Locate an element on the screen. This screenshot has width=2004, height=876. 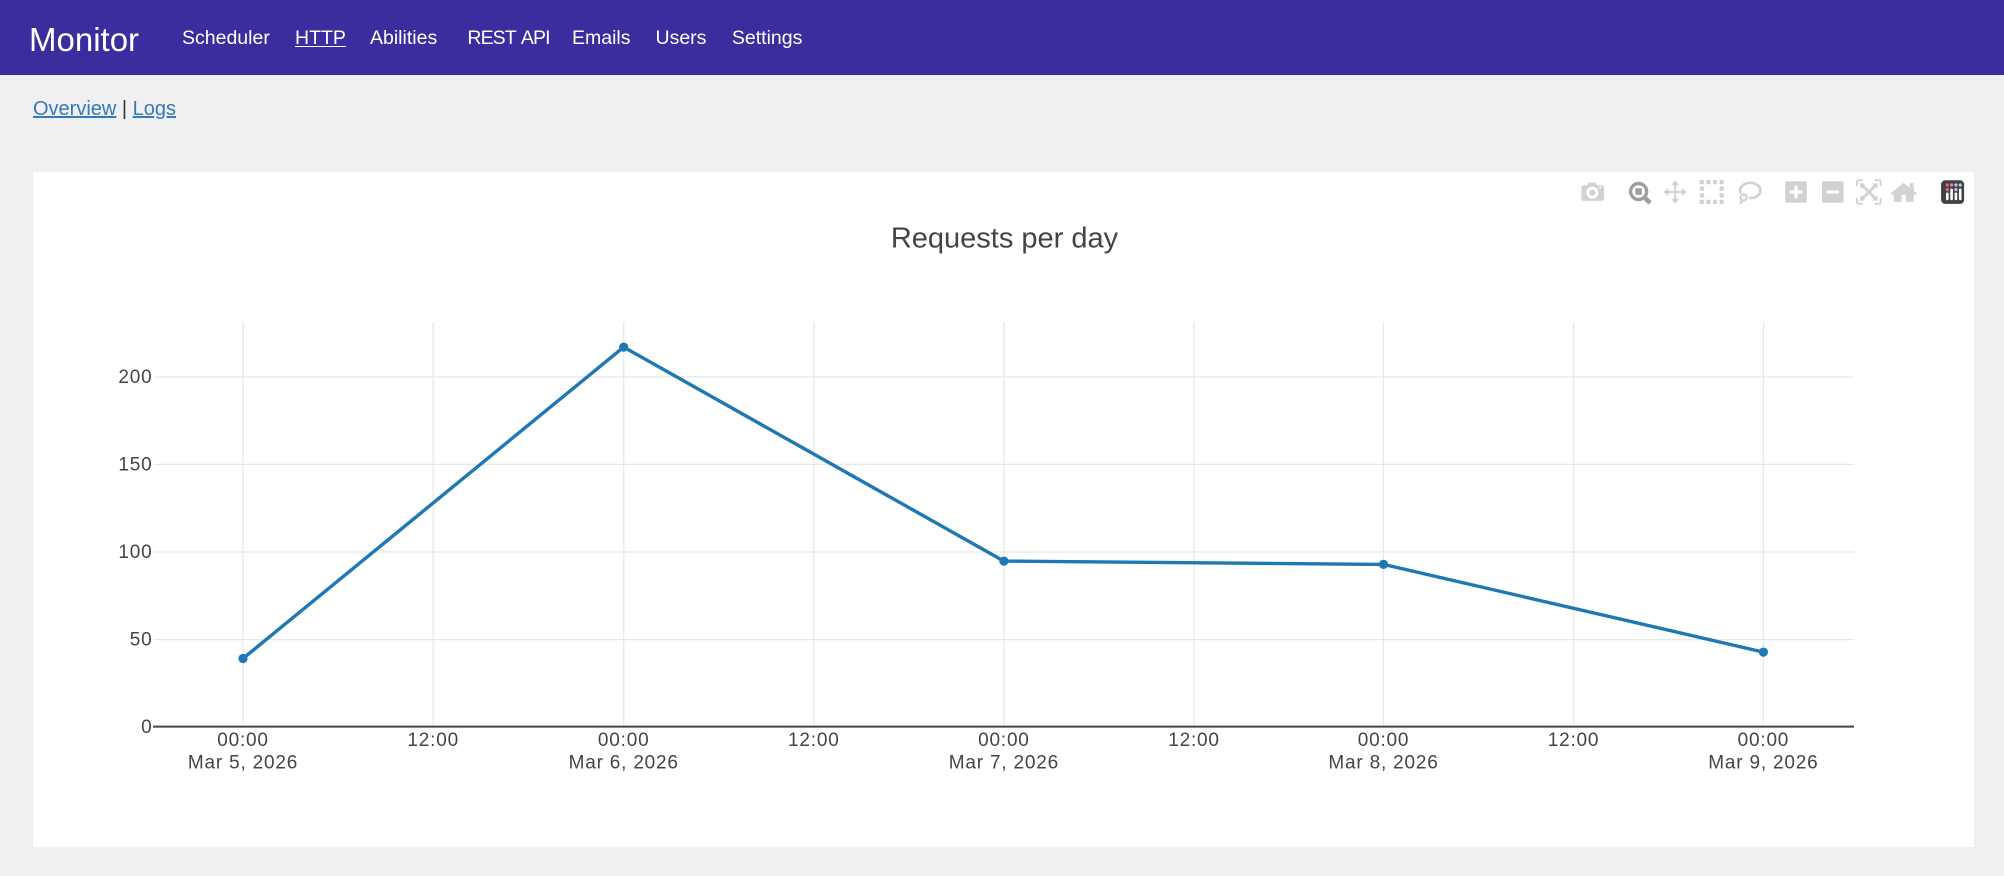
svg-text: 50 is located at coordinates (141, 640).